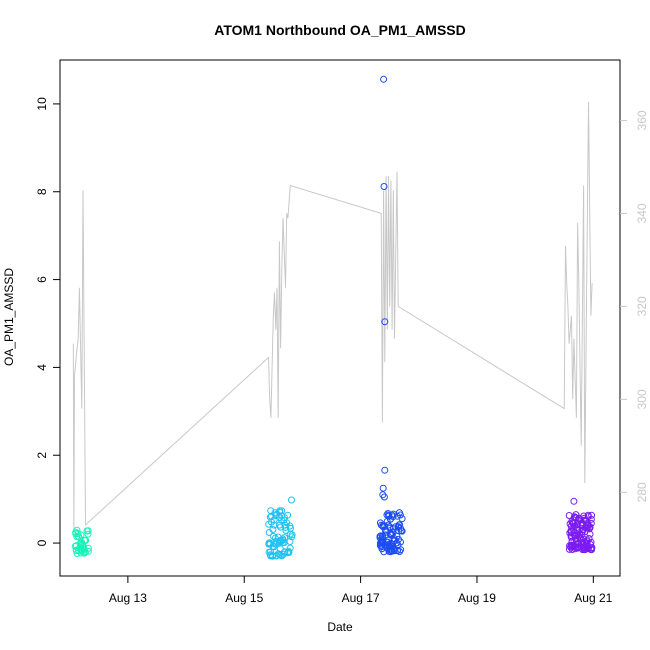 The height and width of the screenshot is (650, 650). What do you see at coordinates (477, 598) in the screenshot?
I see `x-tick-label: Aug 19` at bounding box center [477, 598].